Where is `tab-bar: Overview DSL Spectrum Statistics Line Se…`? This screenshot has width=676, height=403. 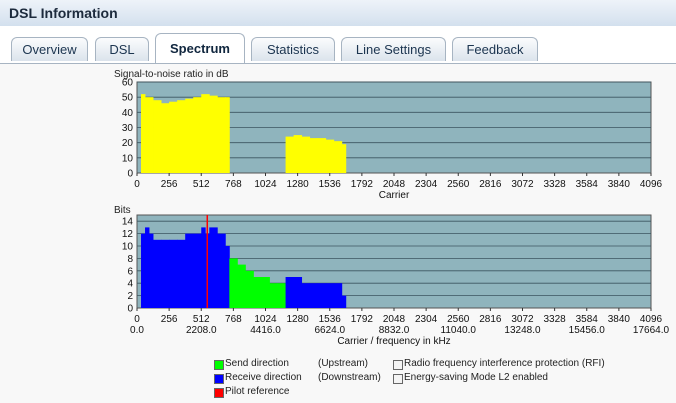 tab-bar: Overview DSL Spectrum Statistics Line Se… is located at coordinates (338, 45).